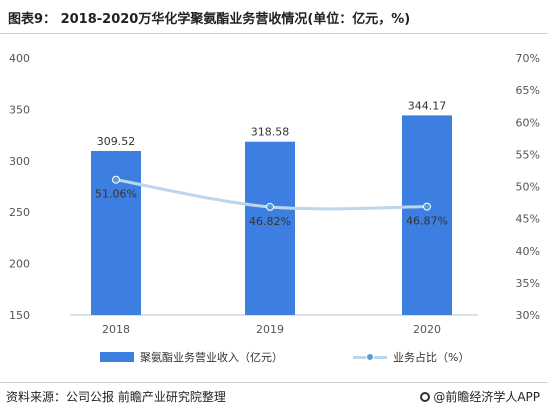 Image resolution: width=548 pixels, height=415 pixels. What do you see at coordinates (427, 329) in the screenshot?
I see `x-tick-label: 2020` at bounding box center [427, 329].